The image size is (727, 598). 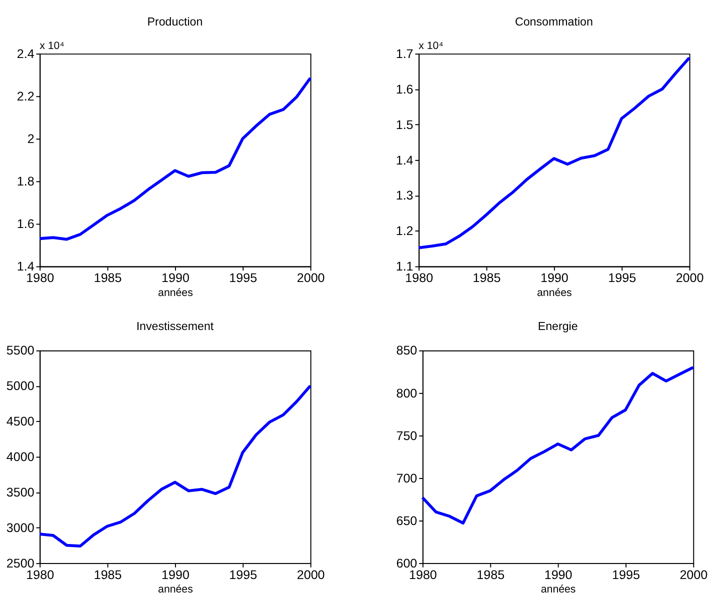 I want to click on y-tick-label: 5500, so click(x=20, y=351).